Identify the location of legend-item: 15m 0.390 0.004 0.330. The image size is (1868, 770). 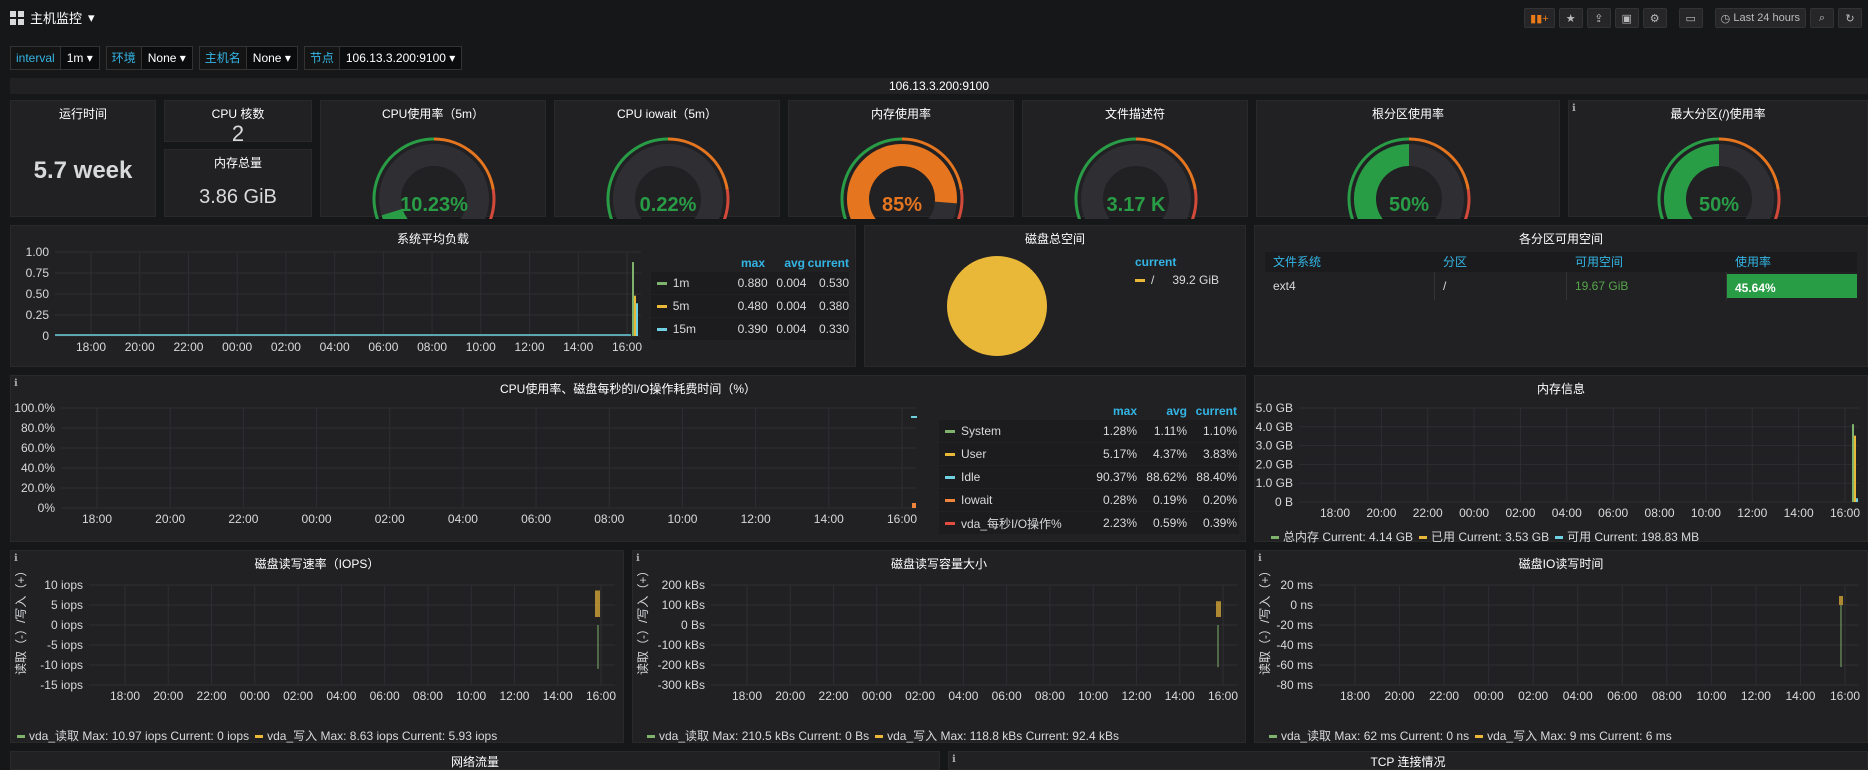
(750, 329).